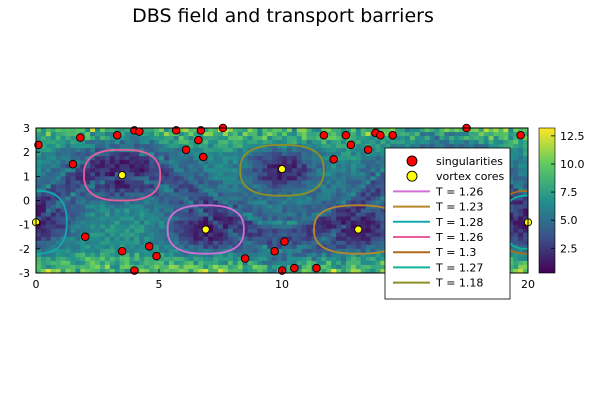 The width and height of the screenshot is (600, 400). What do you see at coordinates (528, 284) in the screenshot?
I see `x-tick-label: 20` at bounding box center [528, 284].